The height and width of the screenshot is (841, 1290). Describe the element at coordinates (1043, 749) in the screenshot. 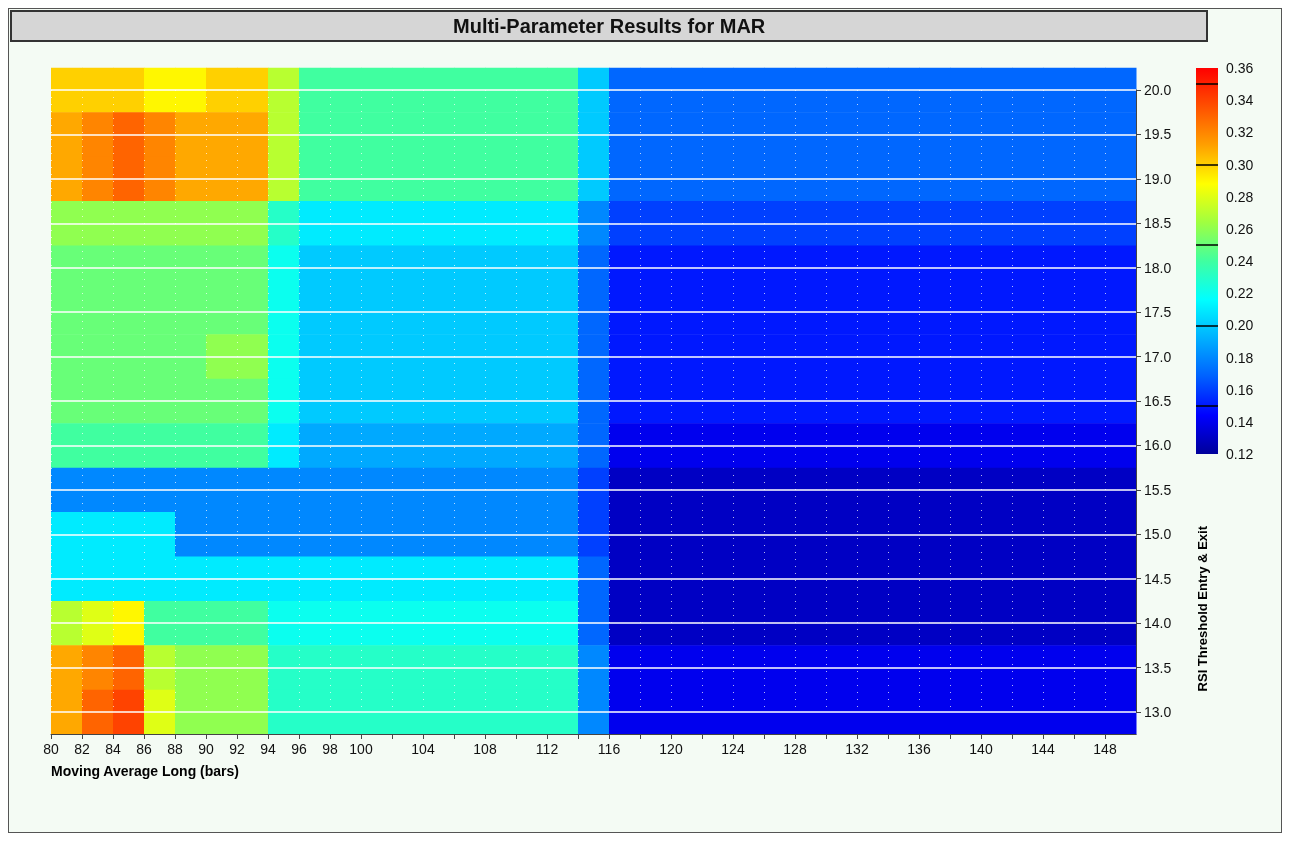

I see `x-tick-label: 144` at that location.